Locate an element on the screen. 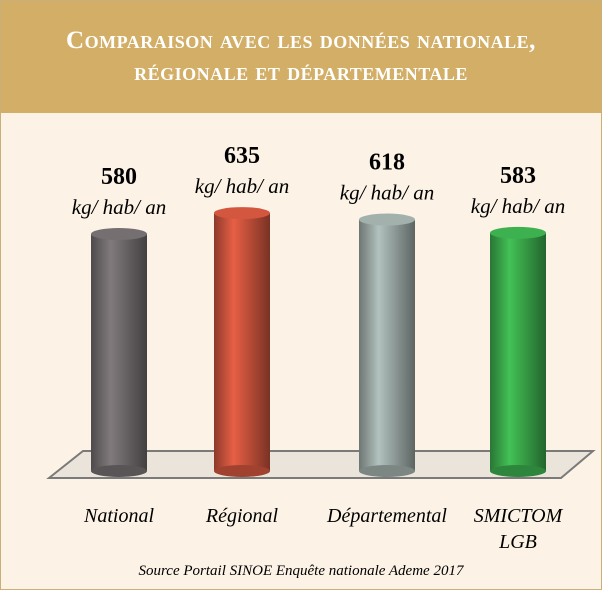 The height and width of the screenshot is (590, 602). category-label: Départemental is located at coordinates (387, 516).